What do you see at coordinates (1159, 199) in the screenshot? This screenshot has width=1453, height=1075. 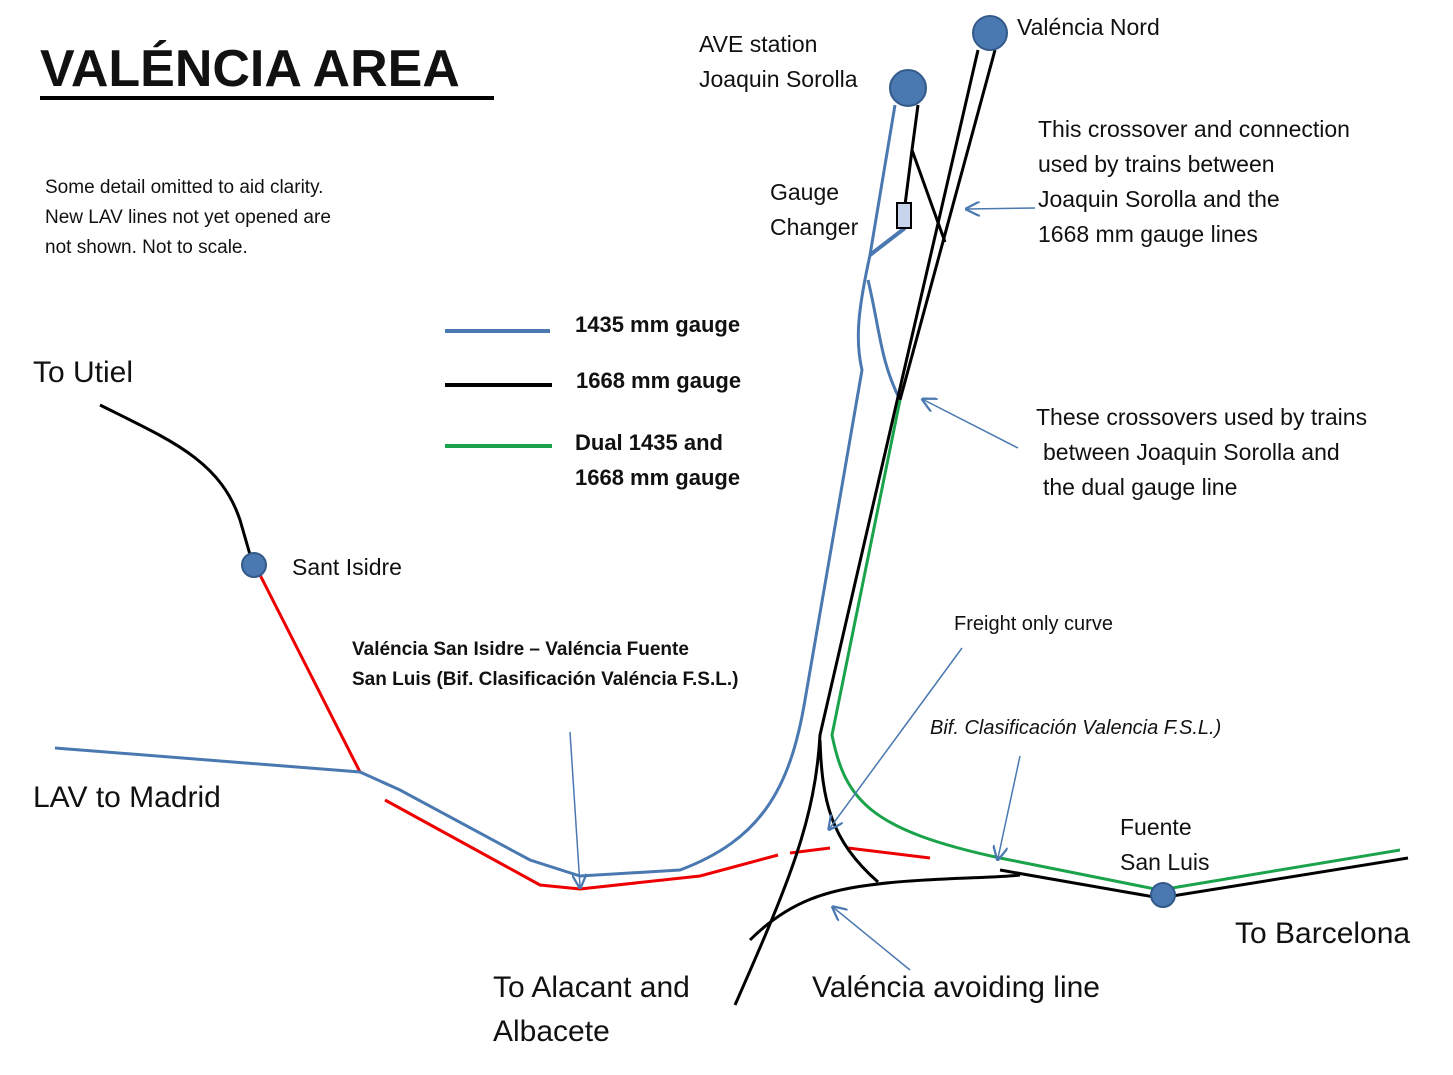 I see `note: Joaquin Sorolla and the` at bounding box center [1159, 199].